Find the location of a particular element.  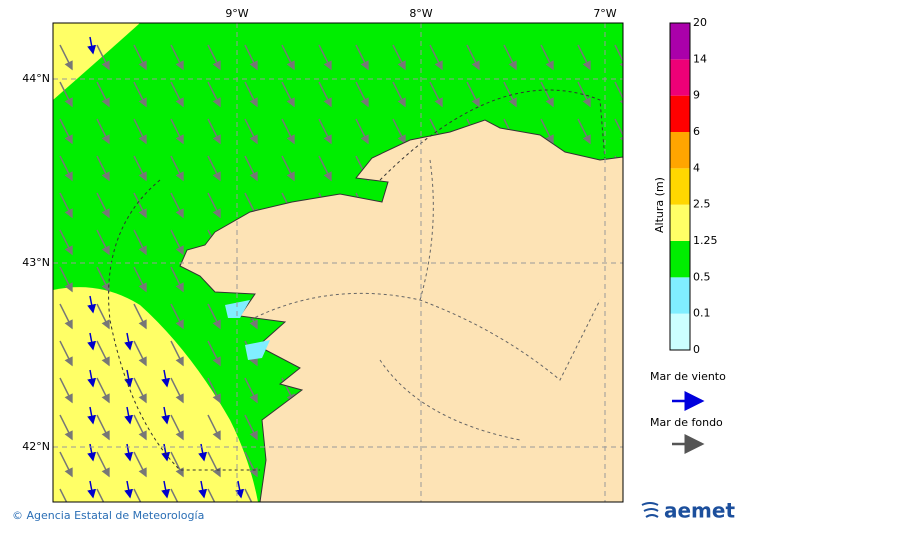

colorbar-title: Altura (m) is located at coordinates (659, 205).